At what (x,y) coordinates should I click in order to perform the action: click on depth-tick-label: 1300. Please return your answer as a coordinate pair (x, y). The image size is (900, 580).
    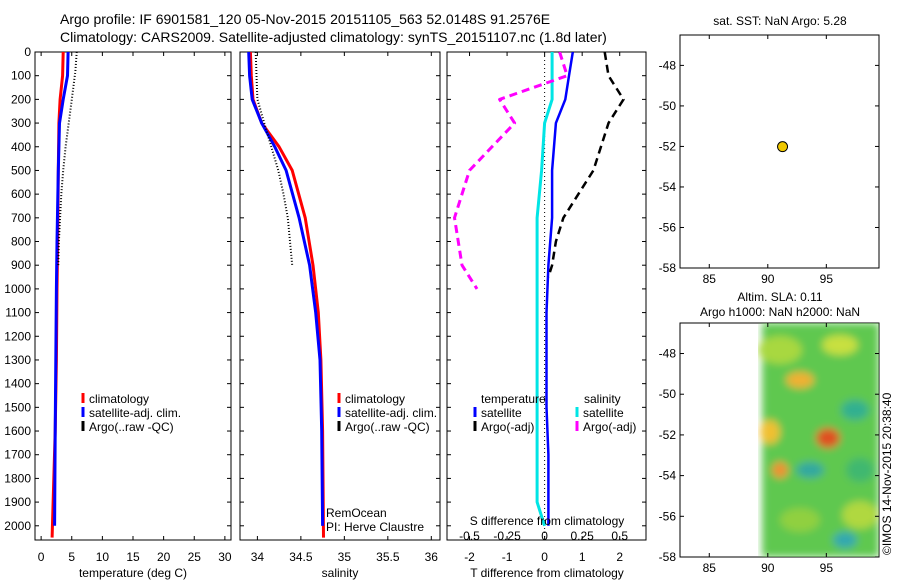
    Looking at the image, I should click on (17, 360).